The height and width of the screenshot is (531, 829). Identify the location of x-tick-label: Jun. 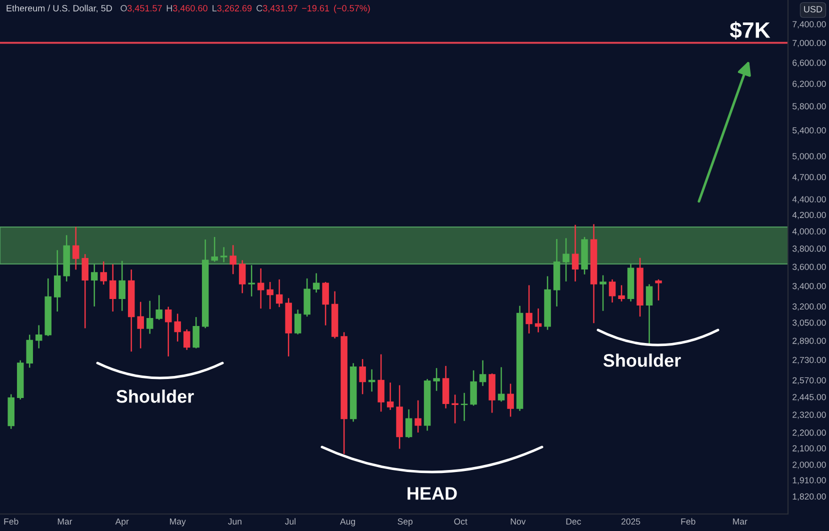
(235, 521).